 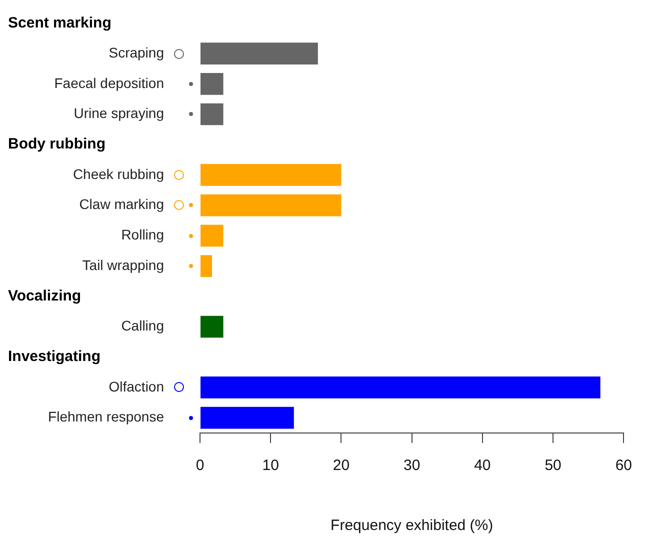 I want to click on text: Scent marking, so click(x=60, y=23).